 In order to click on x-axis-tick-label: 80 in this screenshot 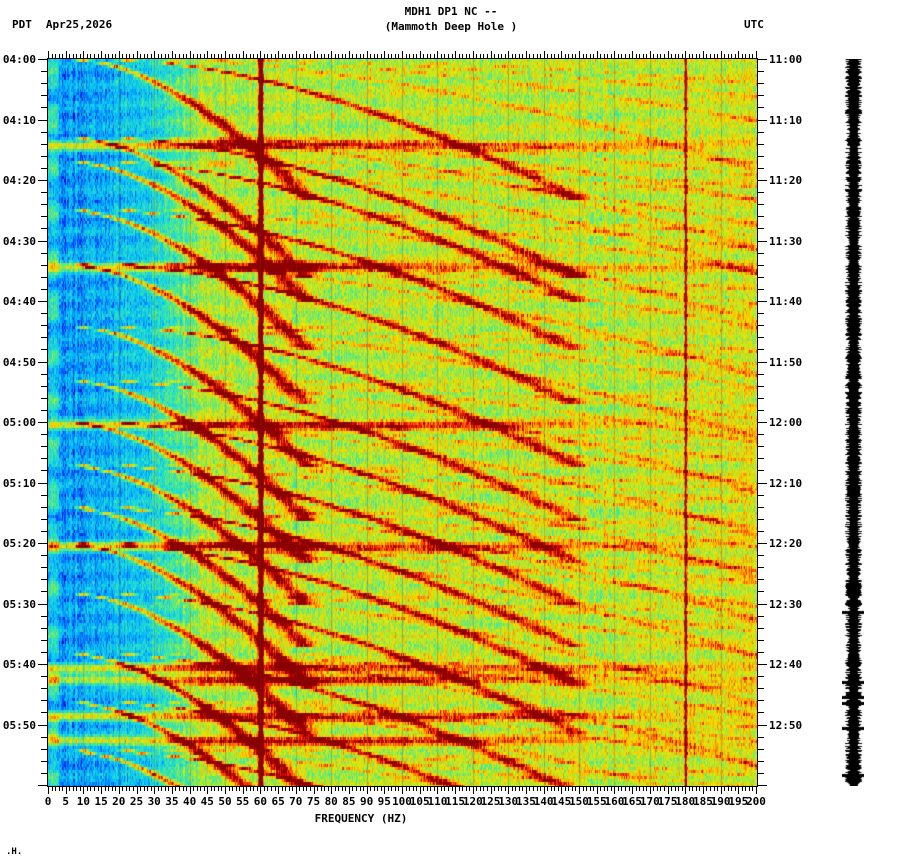, I will do `click(331, 801)`.